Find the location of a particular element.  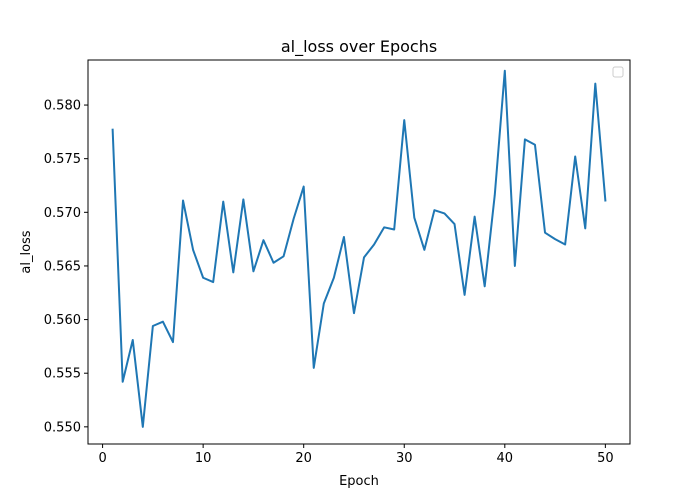

y-tick-label: 0.555 is located at coordinates (62, 374).